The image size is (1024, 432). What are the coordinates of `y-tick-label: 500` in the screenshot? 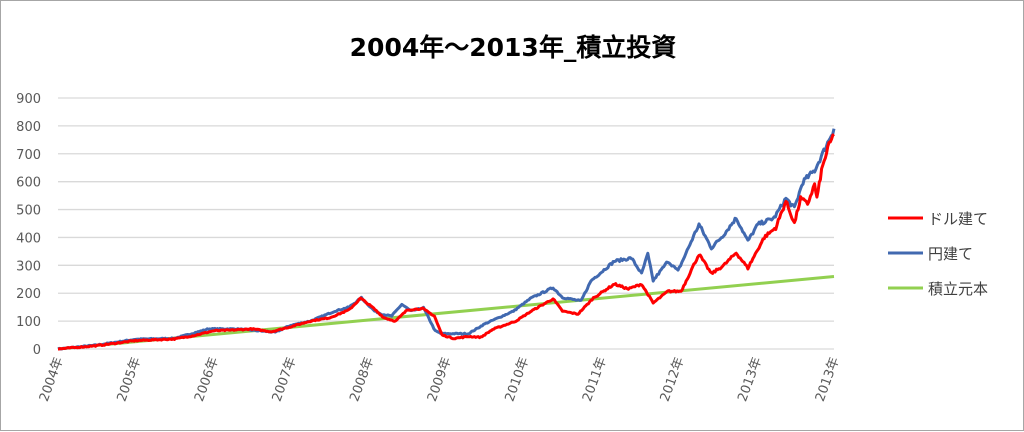 It's located at (28, 211).